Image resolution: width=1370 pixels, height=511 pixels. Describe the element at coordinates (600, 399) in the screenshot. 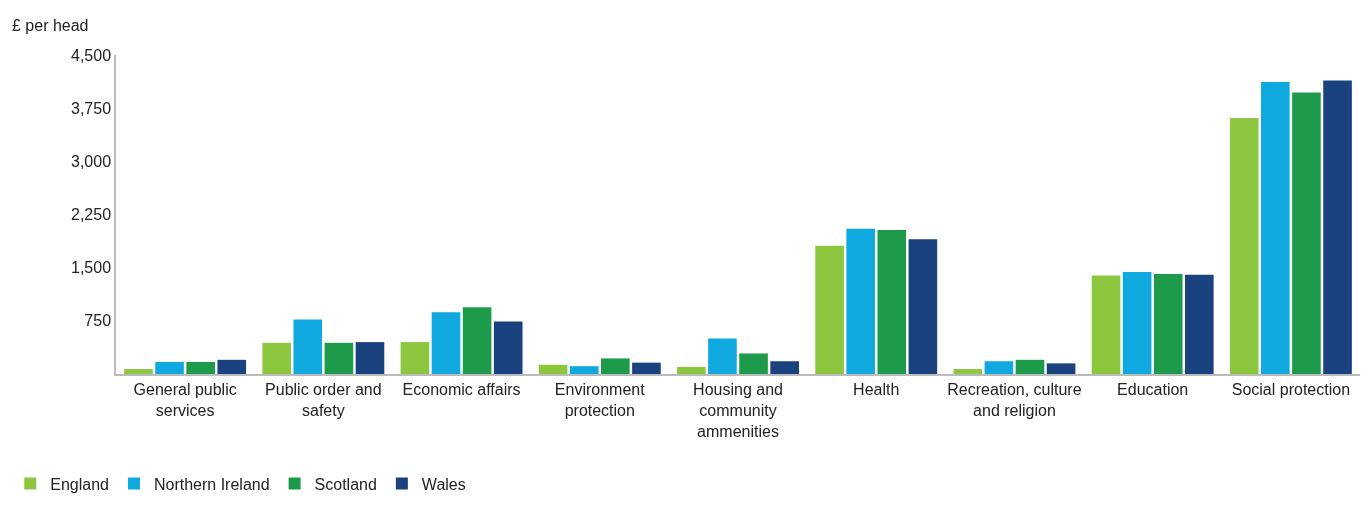

I see `x-tick-label: Environment protection` at that location.